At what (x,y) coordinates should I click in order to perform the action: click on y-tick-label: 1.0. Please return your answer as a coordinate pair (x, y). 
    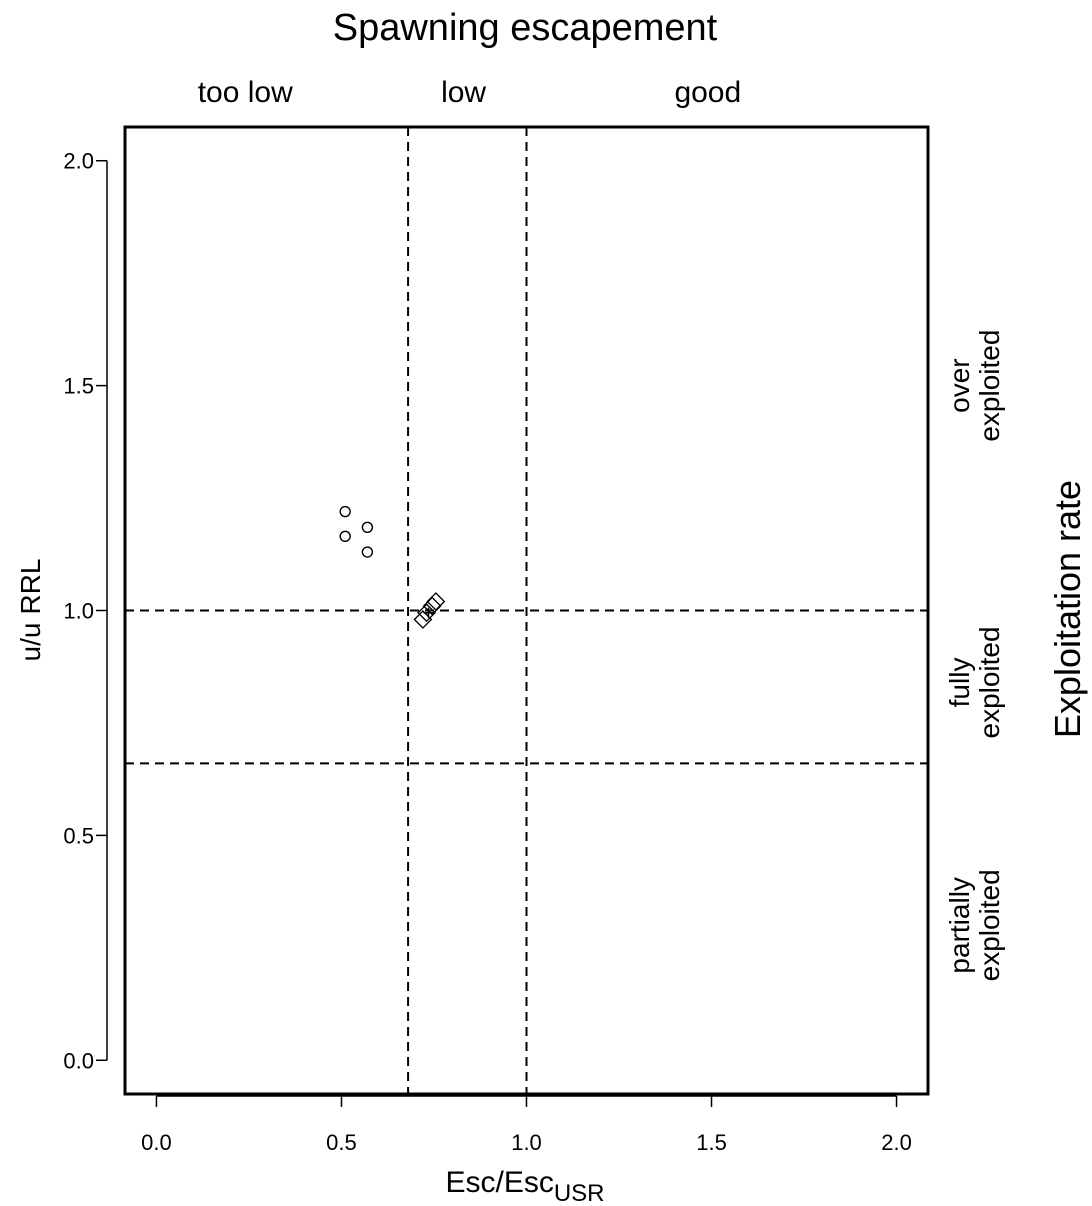
    Looking at the image, I should click on (78, 611).